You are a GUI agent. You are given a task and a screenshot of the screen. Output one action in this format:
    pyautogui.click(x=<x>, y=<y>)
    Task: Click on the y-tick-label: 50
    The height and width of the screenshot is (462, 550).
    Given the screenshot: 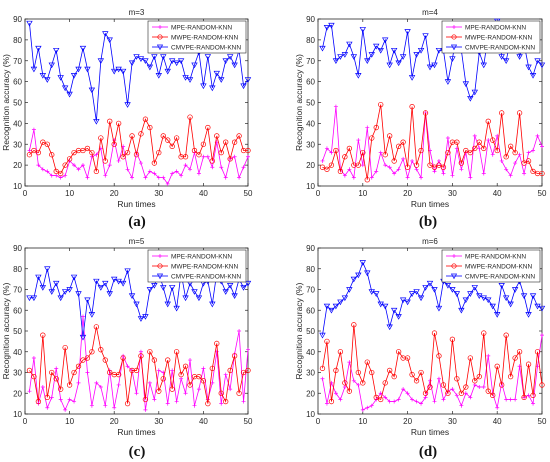 What is the action you would take?
    pyautogui.click(x=310, y=331)
    